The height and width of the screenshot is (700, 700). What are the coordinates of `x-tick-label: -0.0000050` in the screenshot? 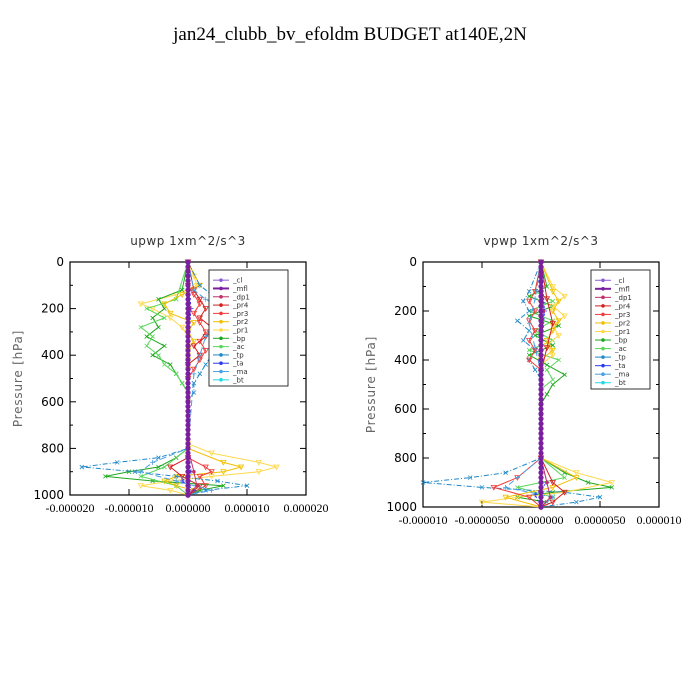 It's located at (482, 520).